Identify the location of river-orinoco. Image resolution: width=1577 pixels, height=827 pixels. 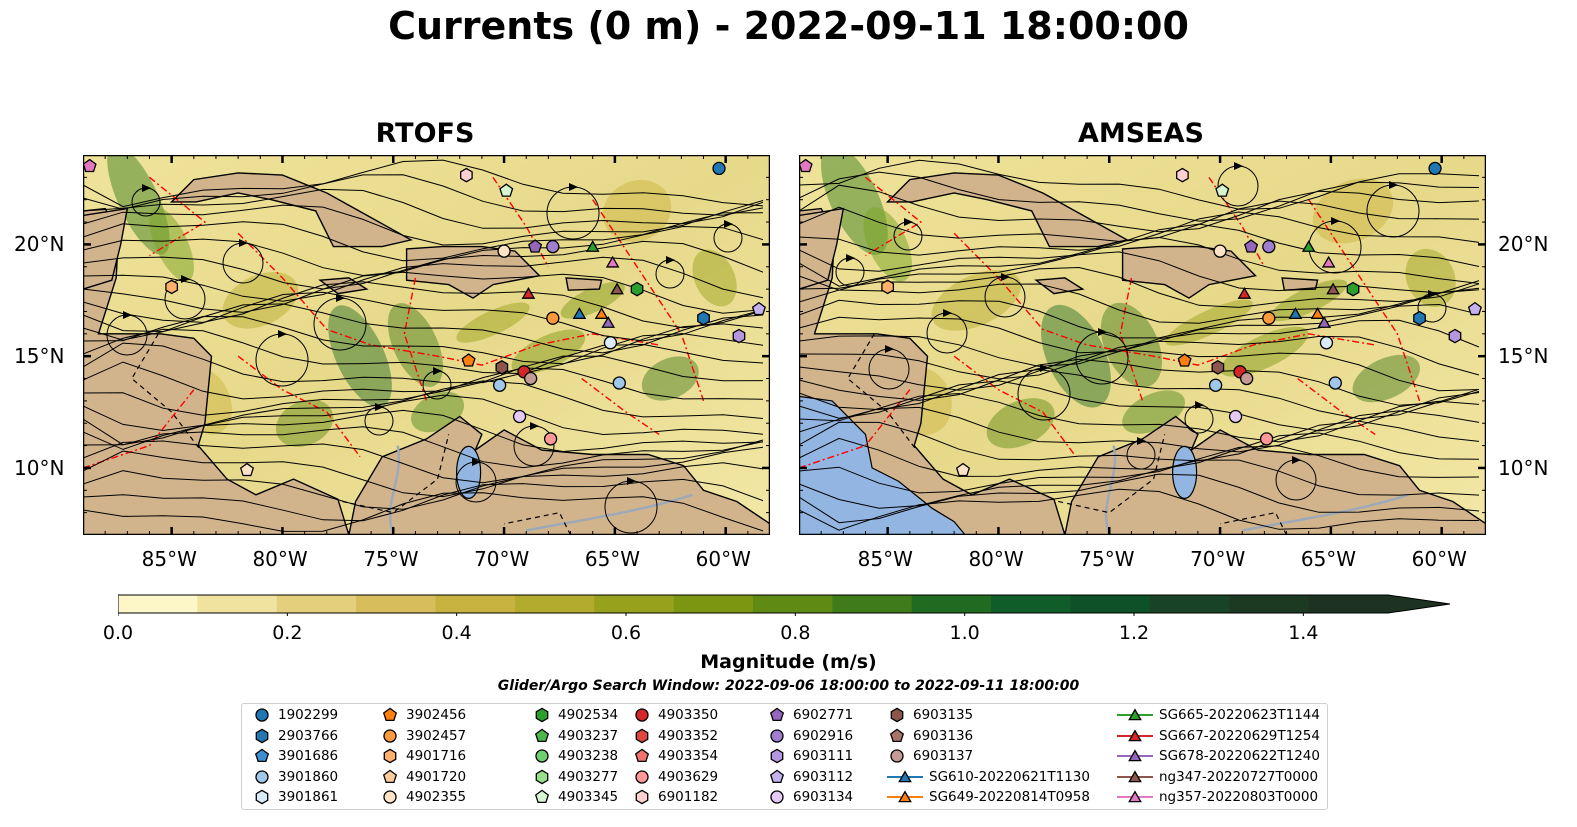
(609, 512).